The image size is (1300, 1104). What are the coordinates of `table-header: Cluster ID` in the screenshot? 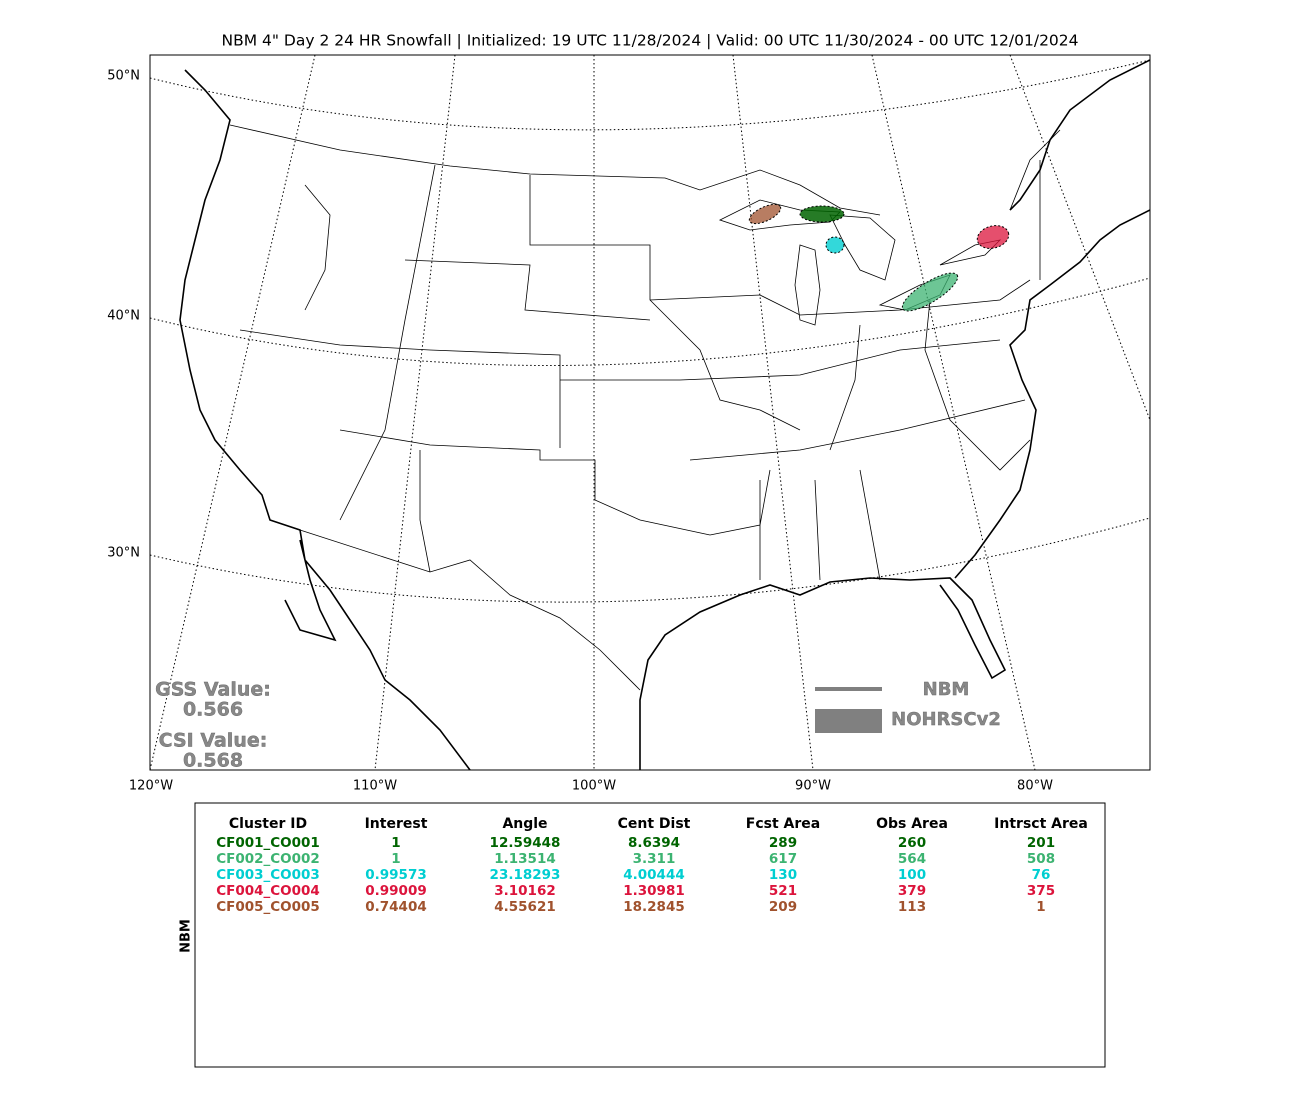 It's located at (268, 824).